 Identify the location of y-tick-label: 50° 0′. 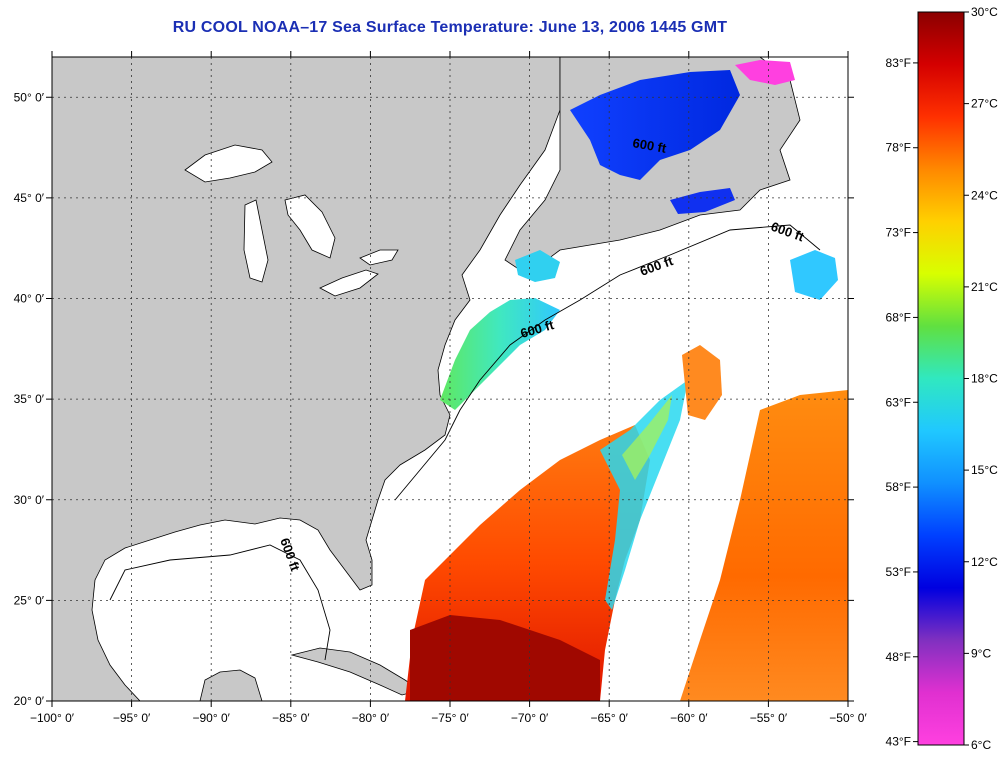
(29, 97).